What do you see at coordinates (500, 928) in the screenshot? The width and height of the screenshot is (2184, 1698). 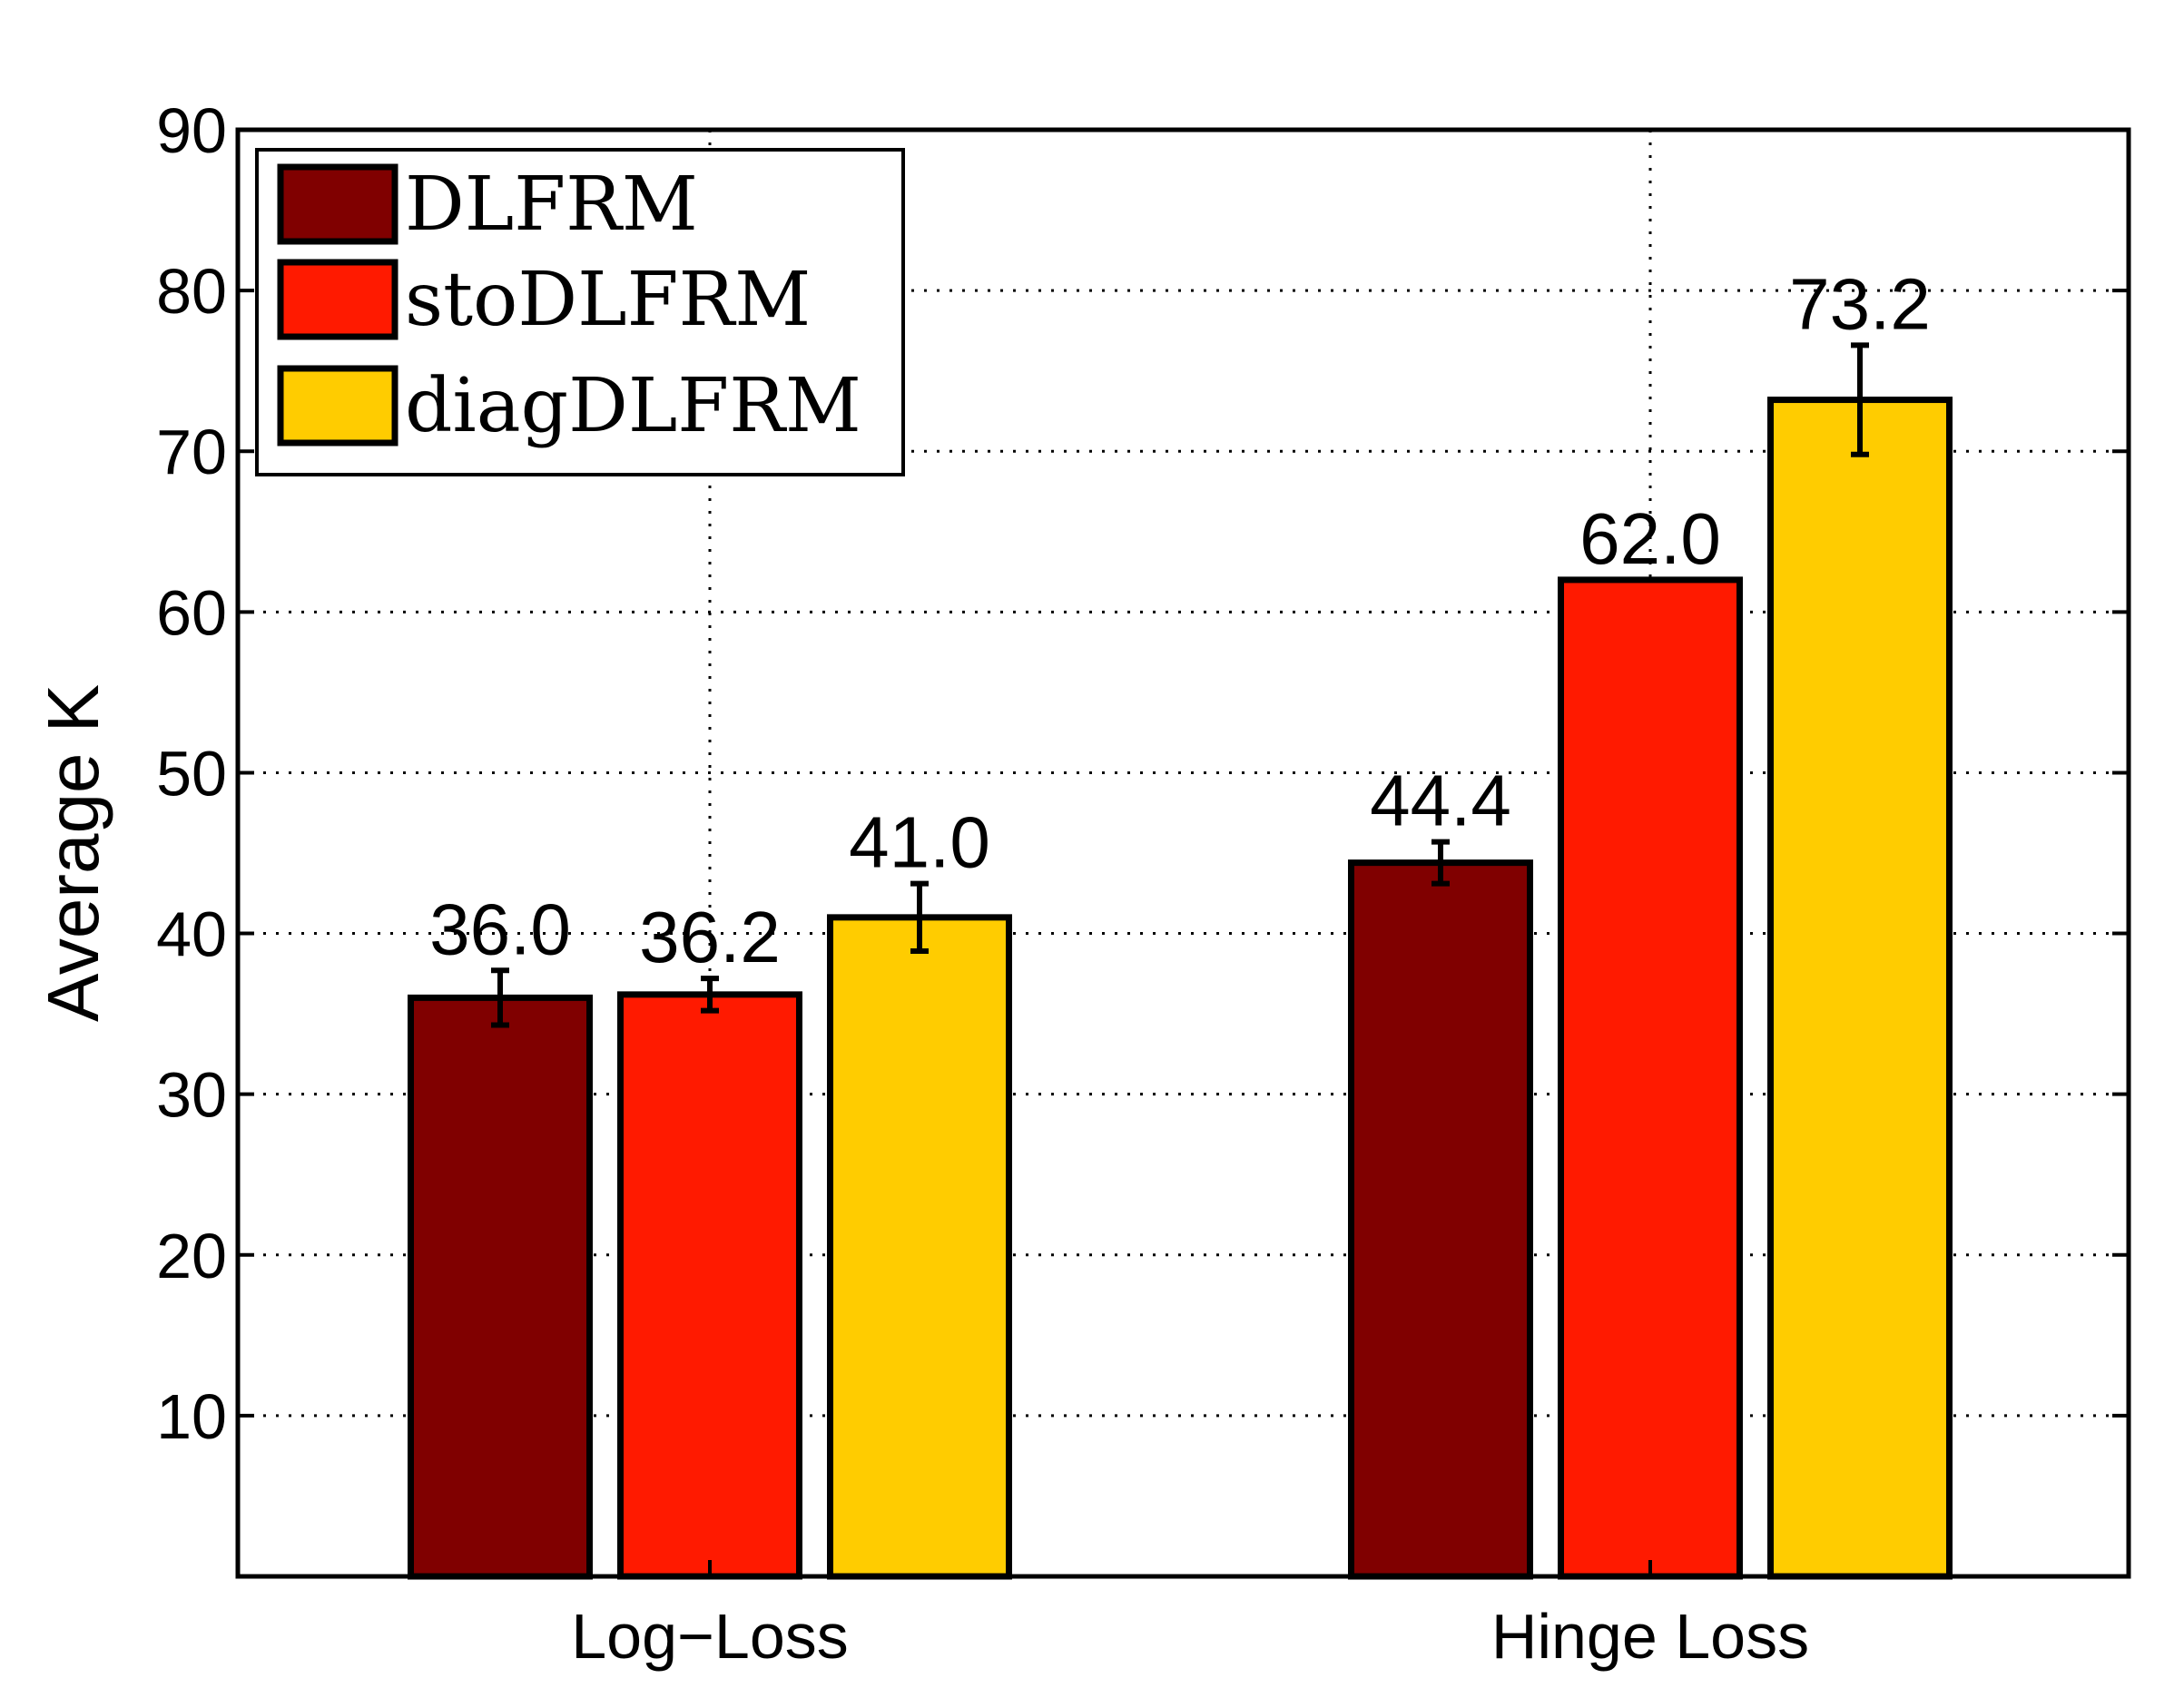 I see `data-label: 36.0` at bounding box center [500, 928].